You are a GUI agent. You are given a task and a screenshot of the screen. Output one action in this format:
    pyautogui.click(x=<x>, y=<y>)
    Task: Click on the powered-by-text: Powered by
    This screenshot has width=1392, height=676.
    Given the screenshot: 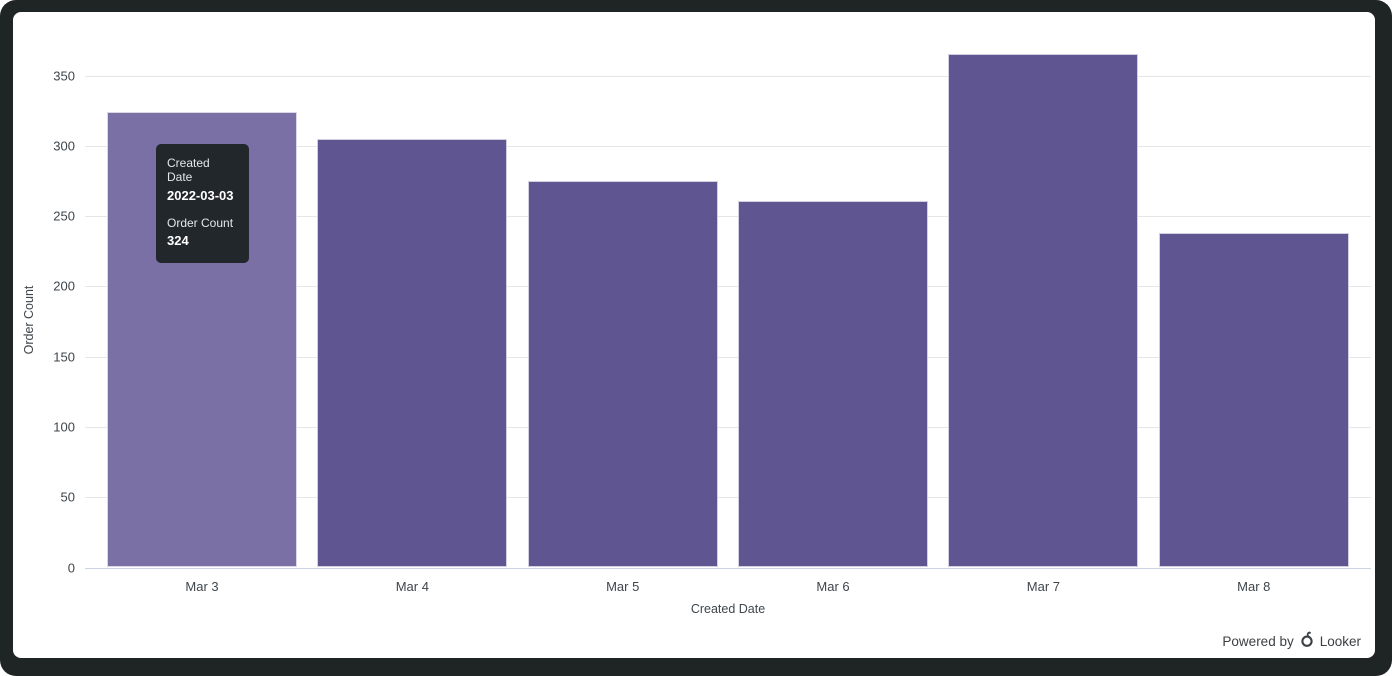 What is the action you would take?
    pyautogui.click(x=1258, y=641)
    